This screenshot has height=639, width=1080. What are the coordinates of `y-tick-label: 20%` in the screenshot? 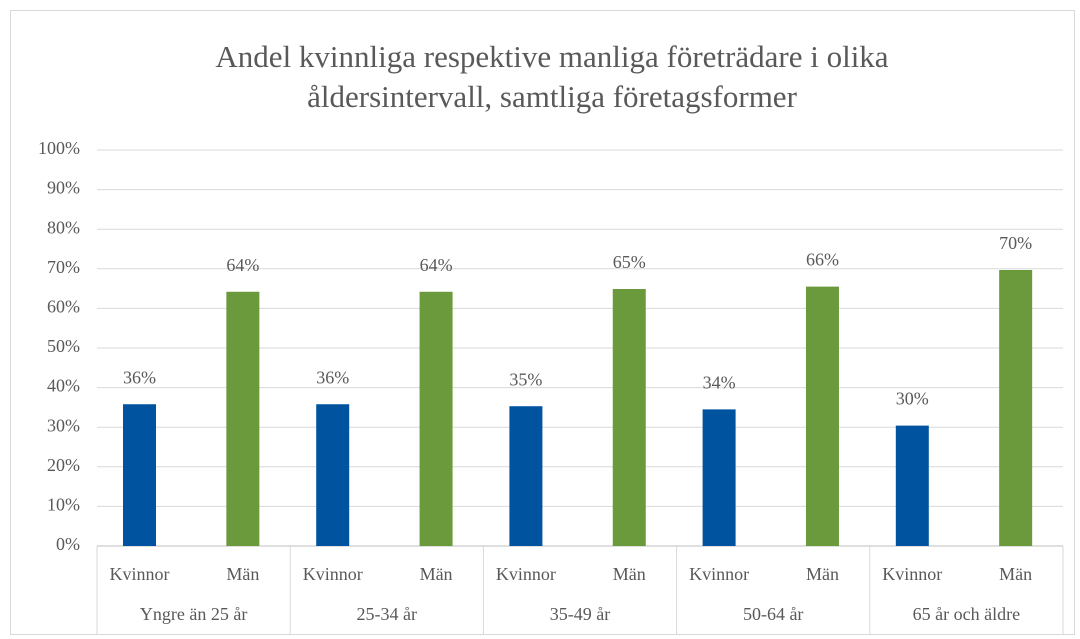 It's located at (63, 465).